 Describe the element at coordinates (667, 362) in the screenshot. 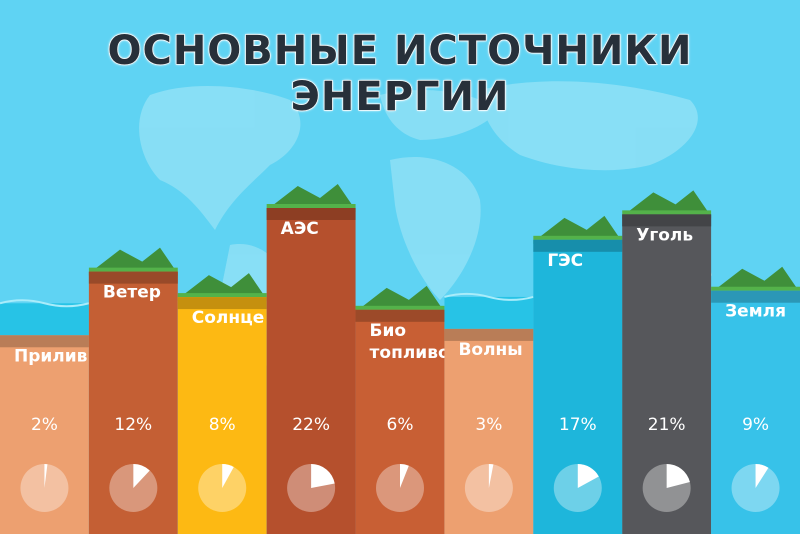

I see `bar-group-8: Уголь 21%` at that location.